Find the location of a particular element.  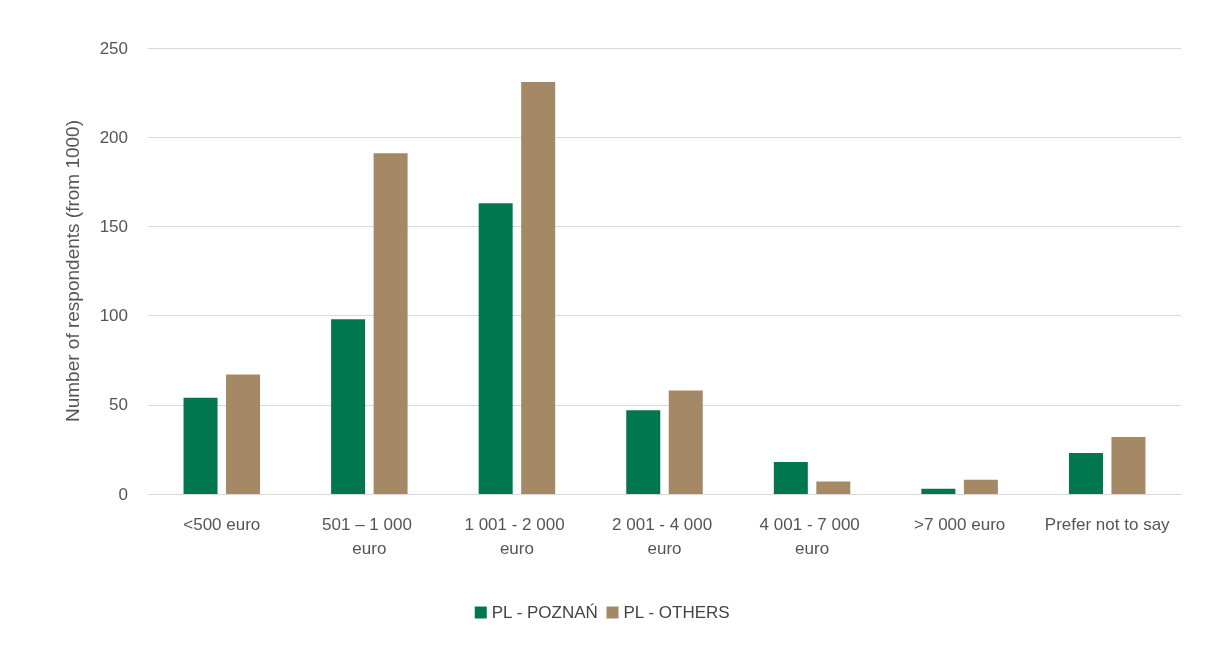

y-tick-label: 100 is located at coordinates (113, 316).